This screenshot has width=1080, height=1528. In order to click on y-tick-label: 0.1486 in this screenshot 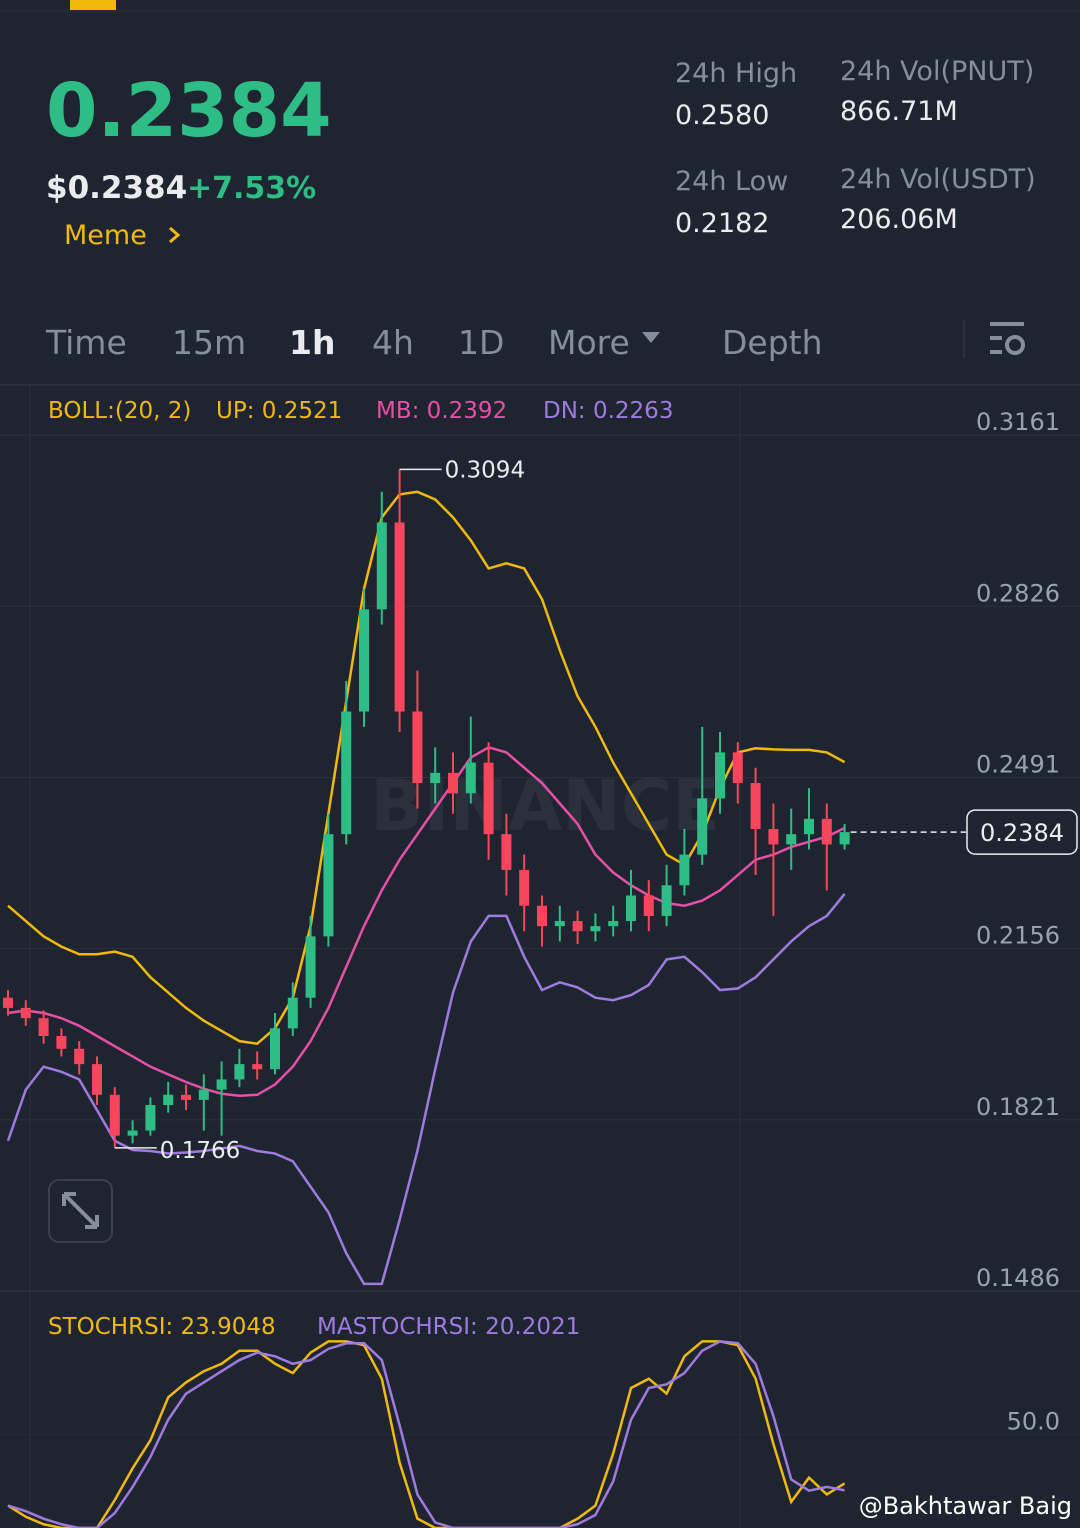, I will do `click(1018, 1278)`.